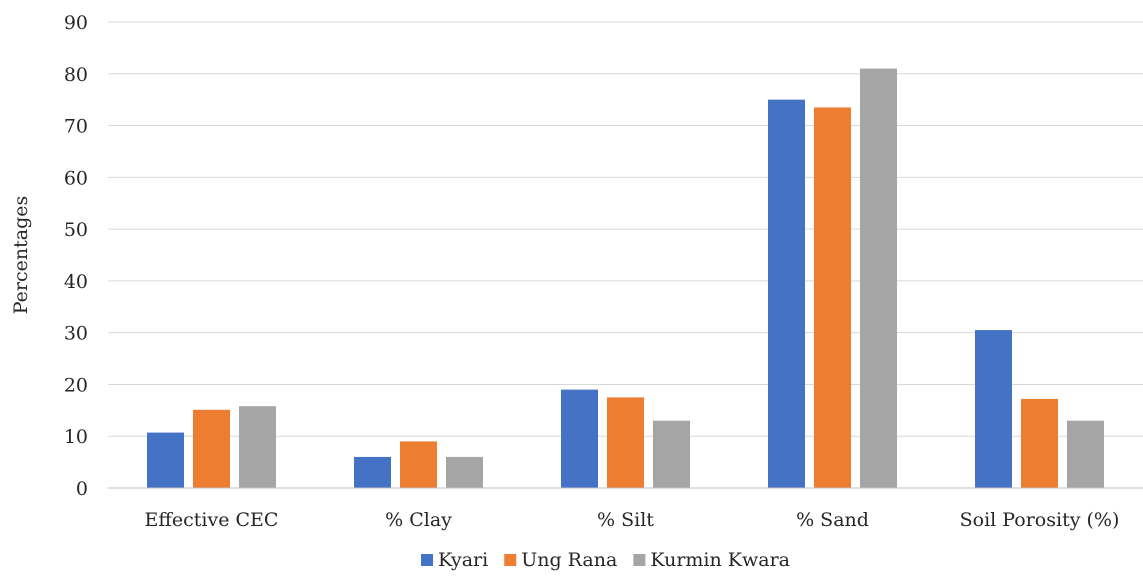  What do you see at coordinates (76, 437) in the screenshot?
I see `y-tick-label: 10` at bounding box center [76, 437].